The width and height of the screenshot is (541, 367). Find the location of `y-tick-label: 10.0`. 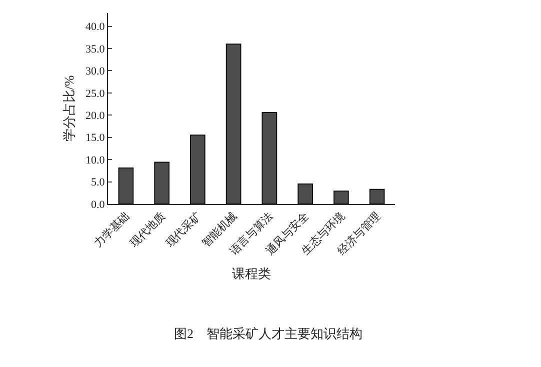

y-tick-label: 10.0 is located at coordinates (96, 160).